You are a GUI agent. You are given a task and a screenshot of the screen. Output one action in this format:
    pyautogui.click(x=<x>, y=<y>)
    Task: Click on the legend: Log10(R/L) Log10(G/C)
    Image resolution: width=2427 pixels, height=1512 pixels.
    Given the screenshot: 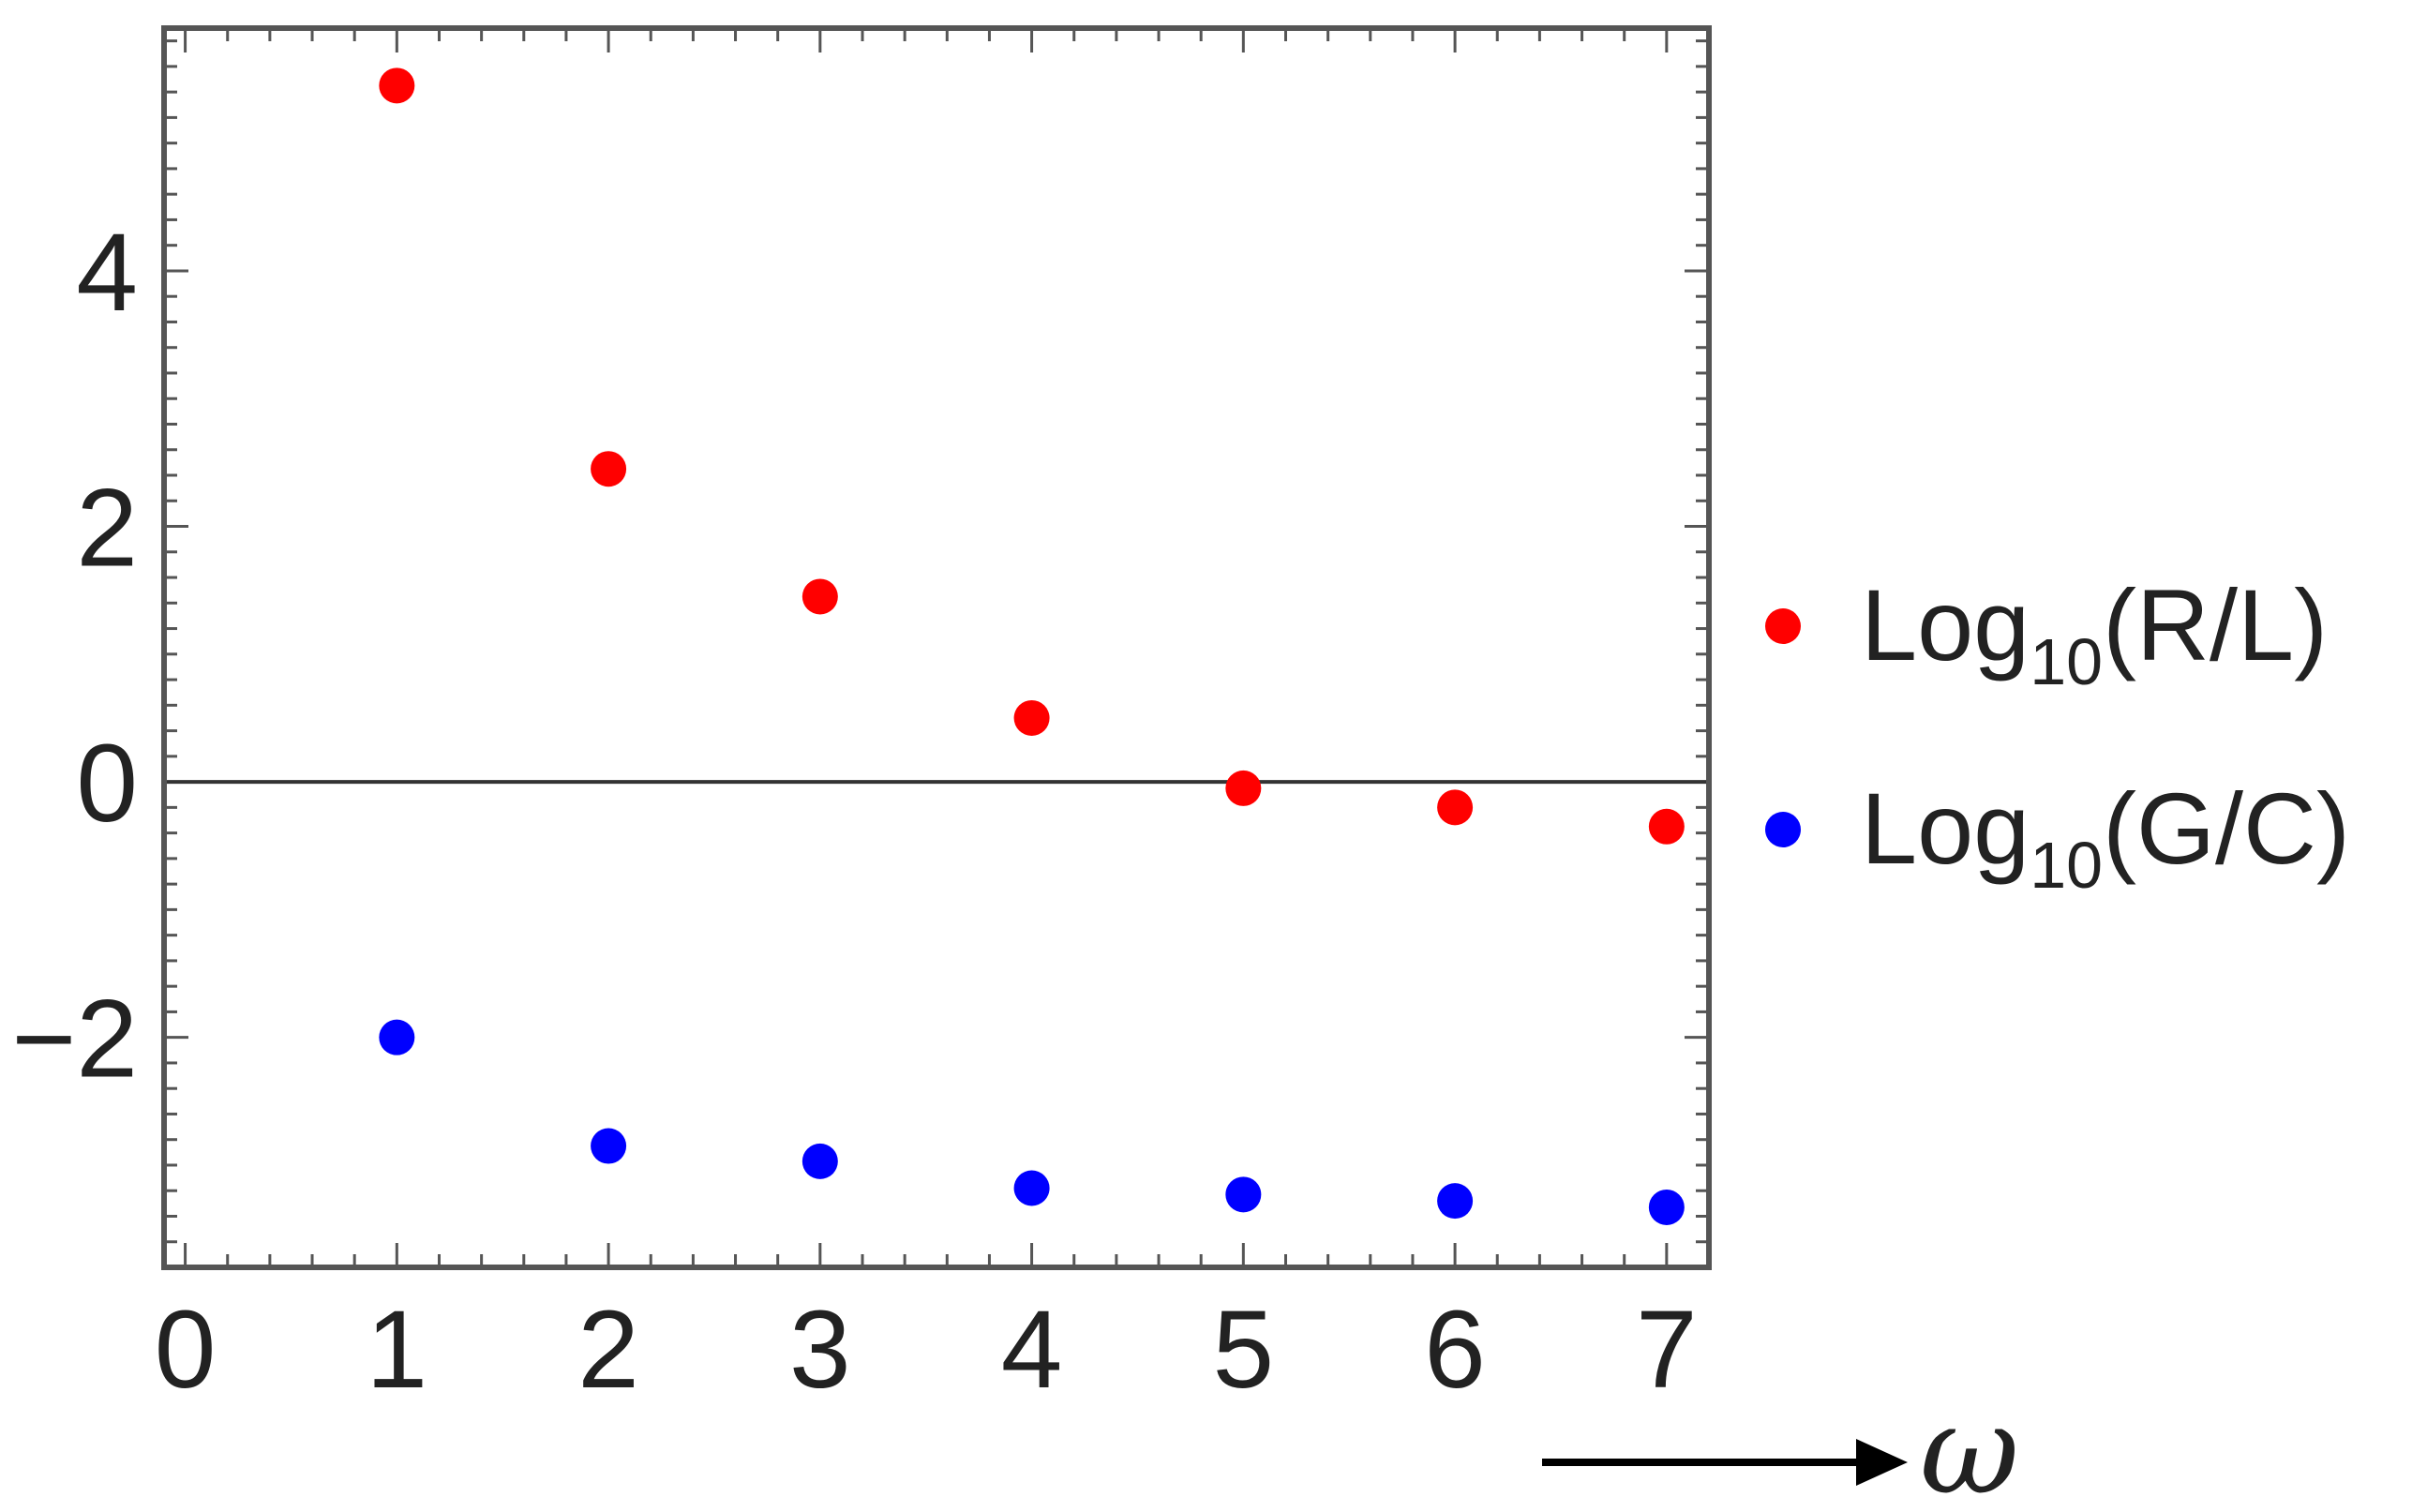 What is the action you would take?
    pyautogui.click(x=2057, y=735)
    